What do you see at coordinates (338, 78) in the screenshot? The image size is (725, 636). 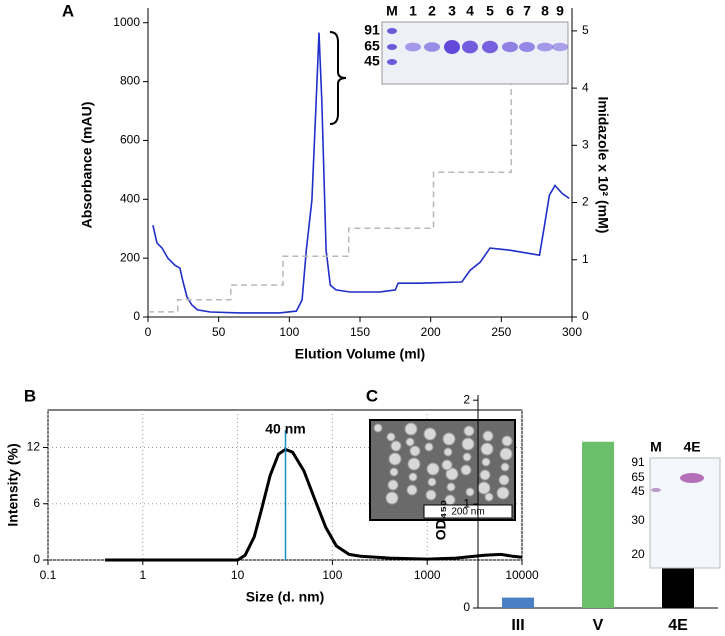 I see `brace` at bounding box center [338, 78].